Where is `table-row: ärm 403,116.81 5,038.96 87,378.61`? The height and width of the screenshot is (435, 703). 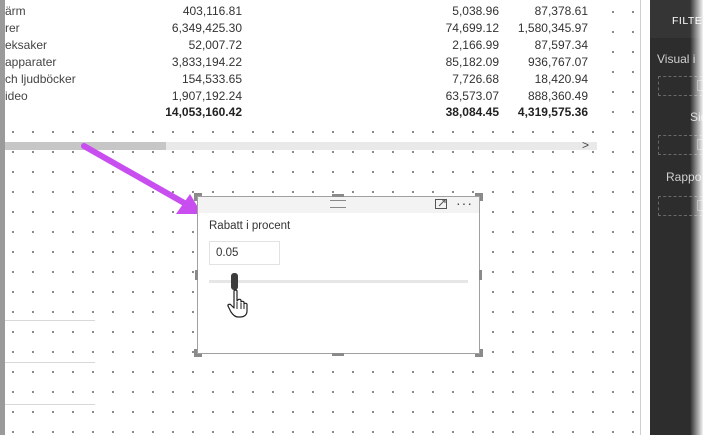
table-row: ärm 403,116.81 5,038.96 87,378.61 is located at coordinates (305, 12).